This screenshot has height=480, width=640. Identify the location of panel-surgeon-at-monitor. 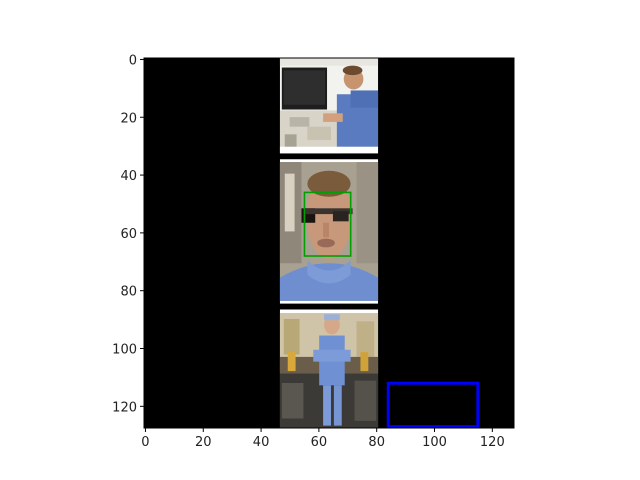
(329, 106).